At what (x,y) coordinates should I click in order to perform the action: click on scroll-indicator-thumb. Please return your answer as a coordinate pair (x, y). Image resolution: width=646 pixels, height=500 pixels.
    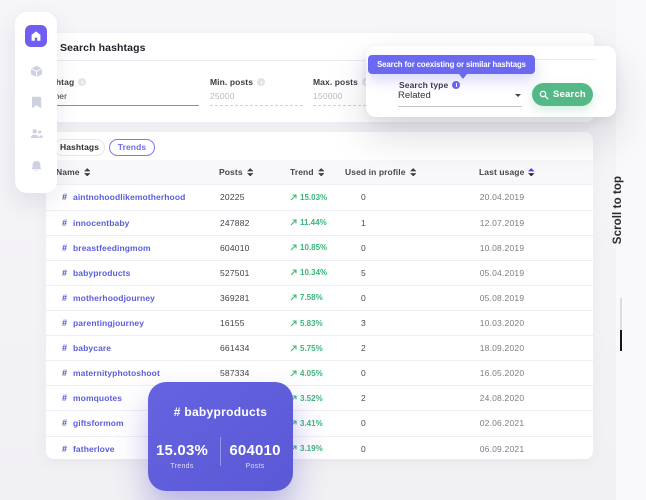
    Looking at the image, I should click on (621, 340).